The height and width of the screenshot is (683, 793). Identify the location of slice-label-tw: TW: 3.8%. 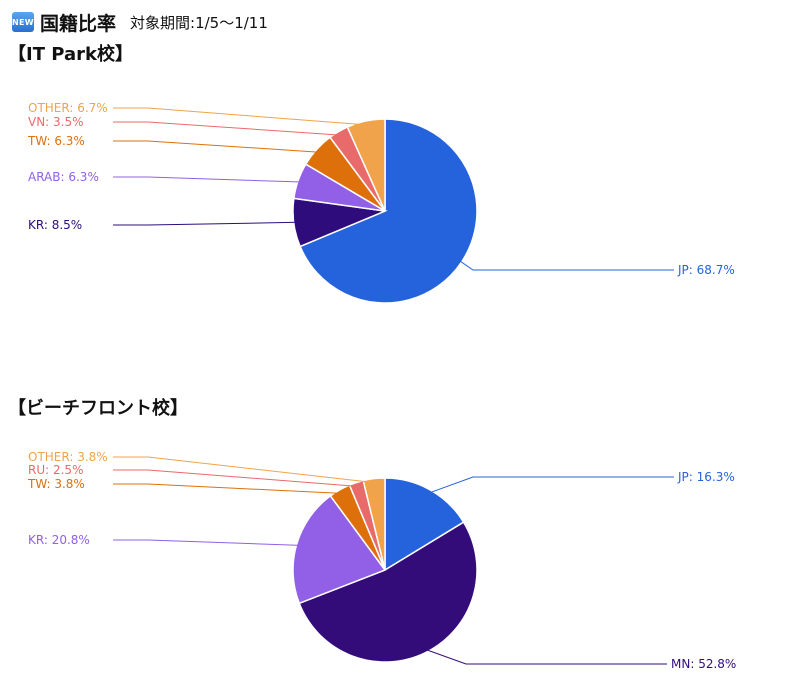
(56, 484).